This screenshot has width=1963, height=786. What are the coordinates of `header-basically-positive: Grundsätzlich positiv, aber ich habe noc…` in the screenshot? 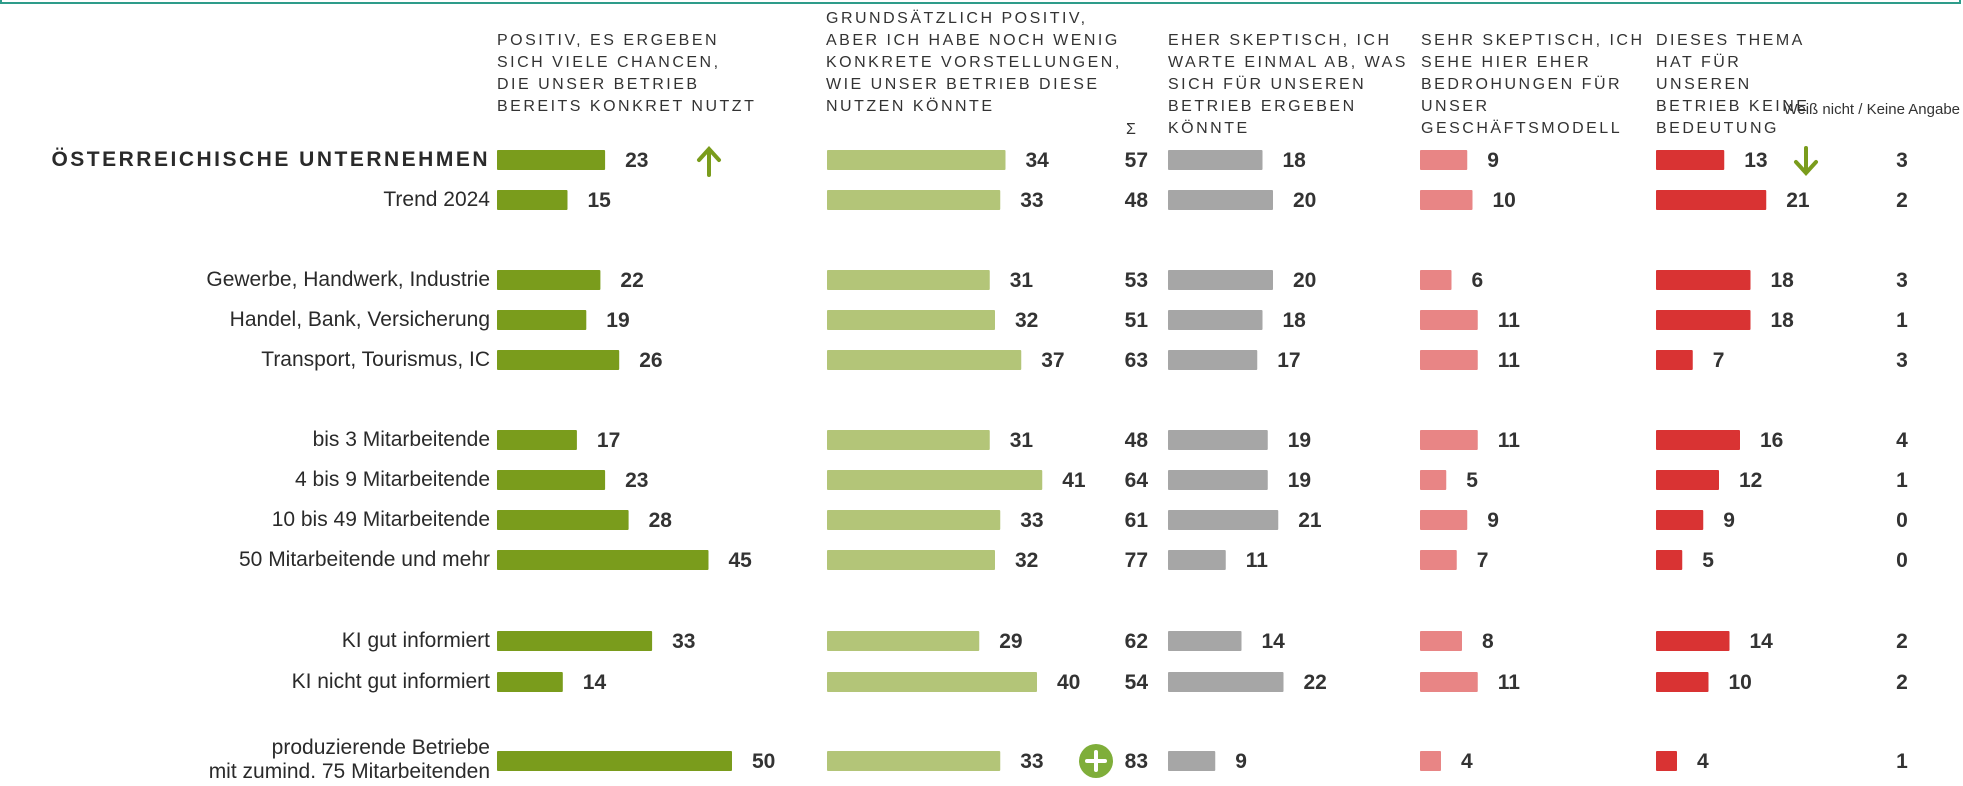 It's located at (974, 62).